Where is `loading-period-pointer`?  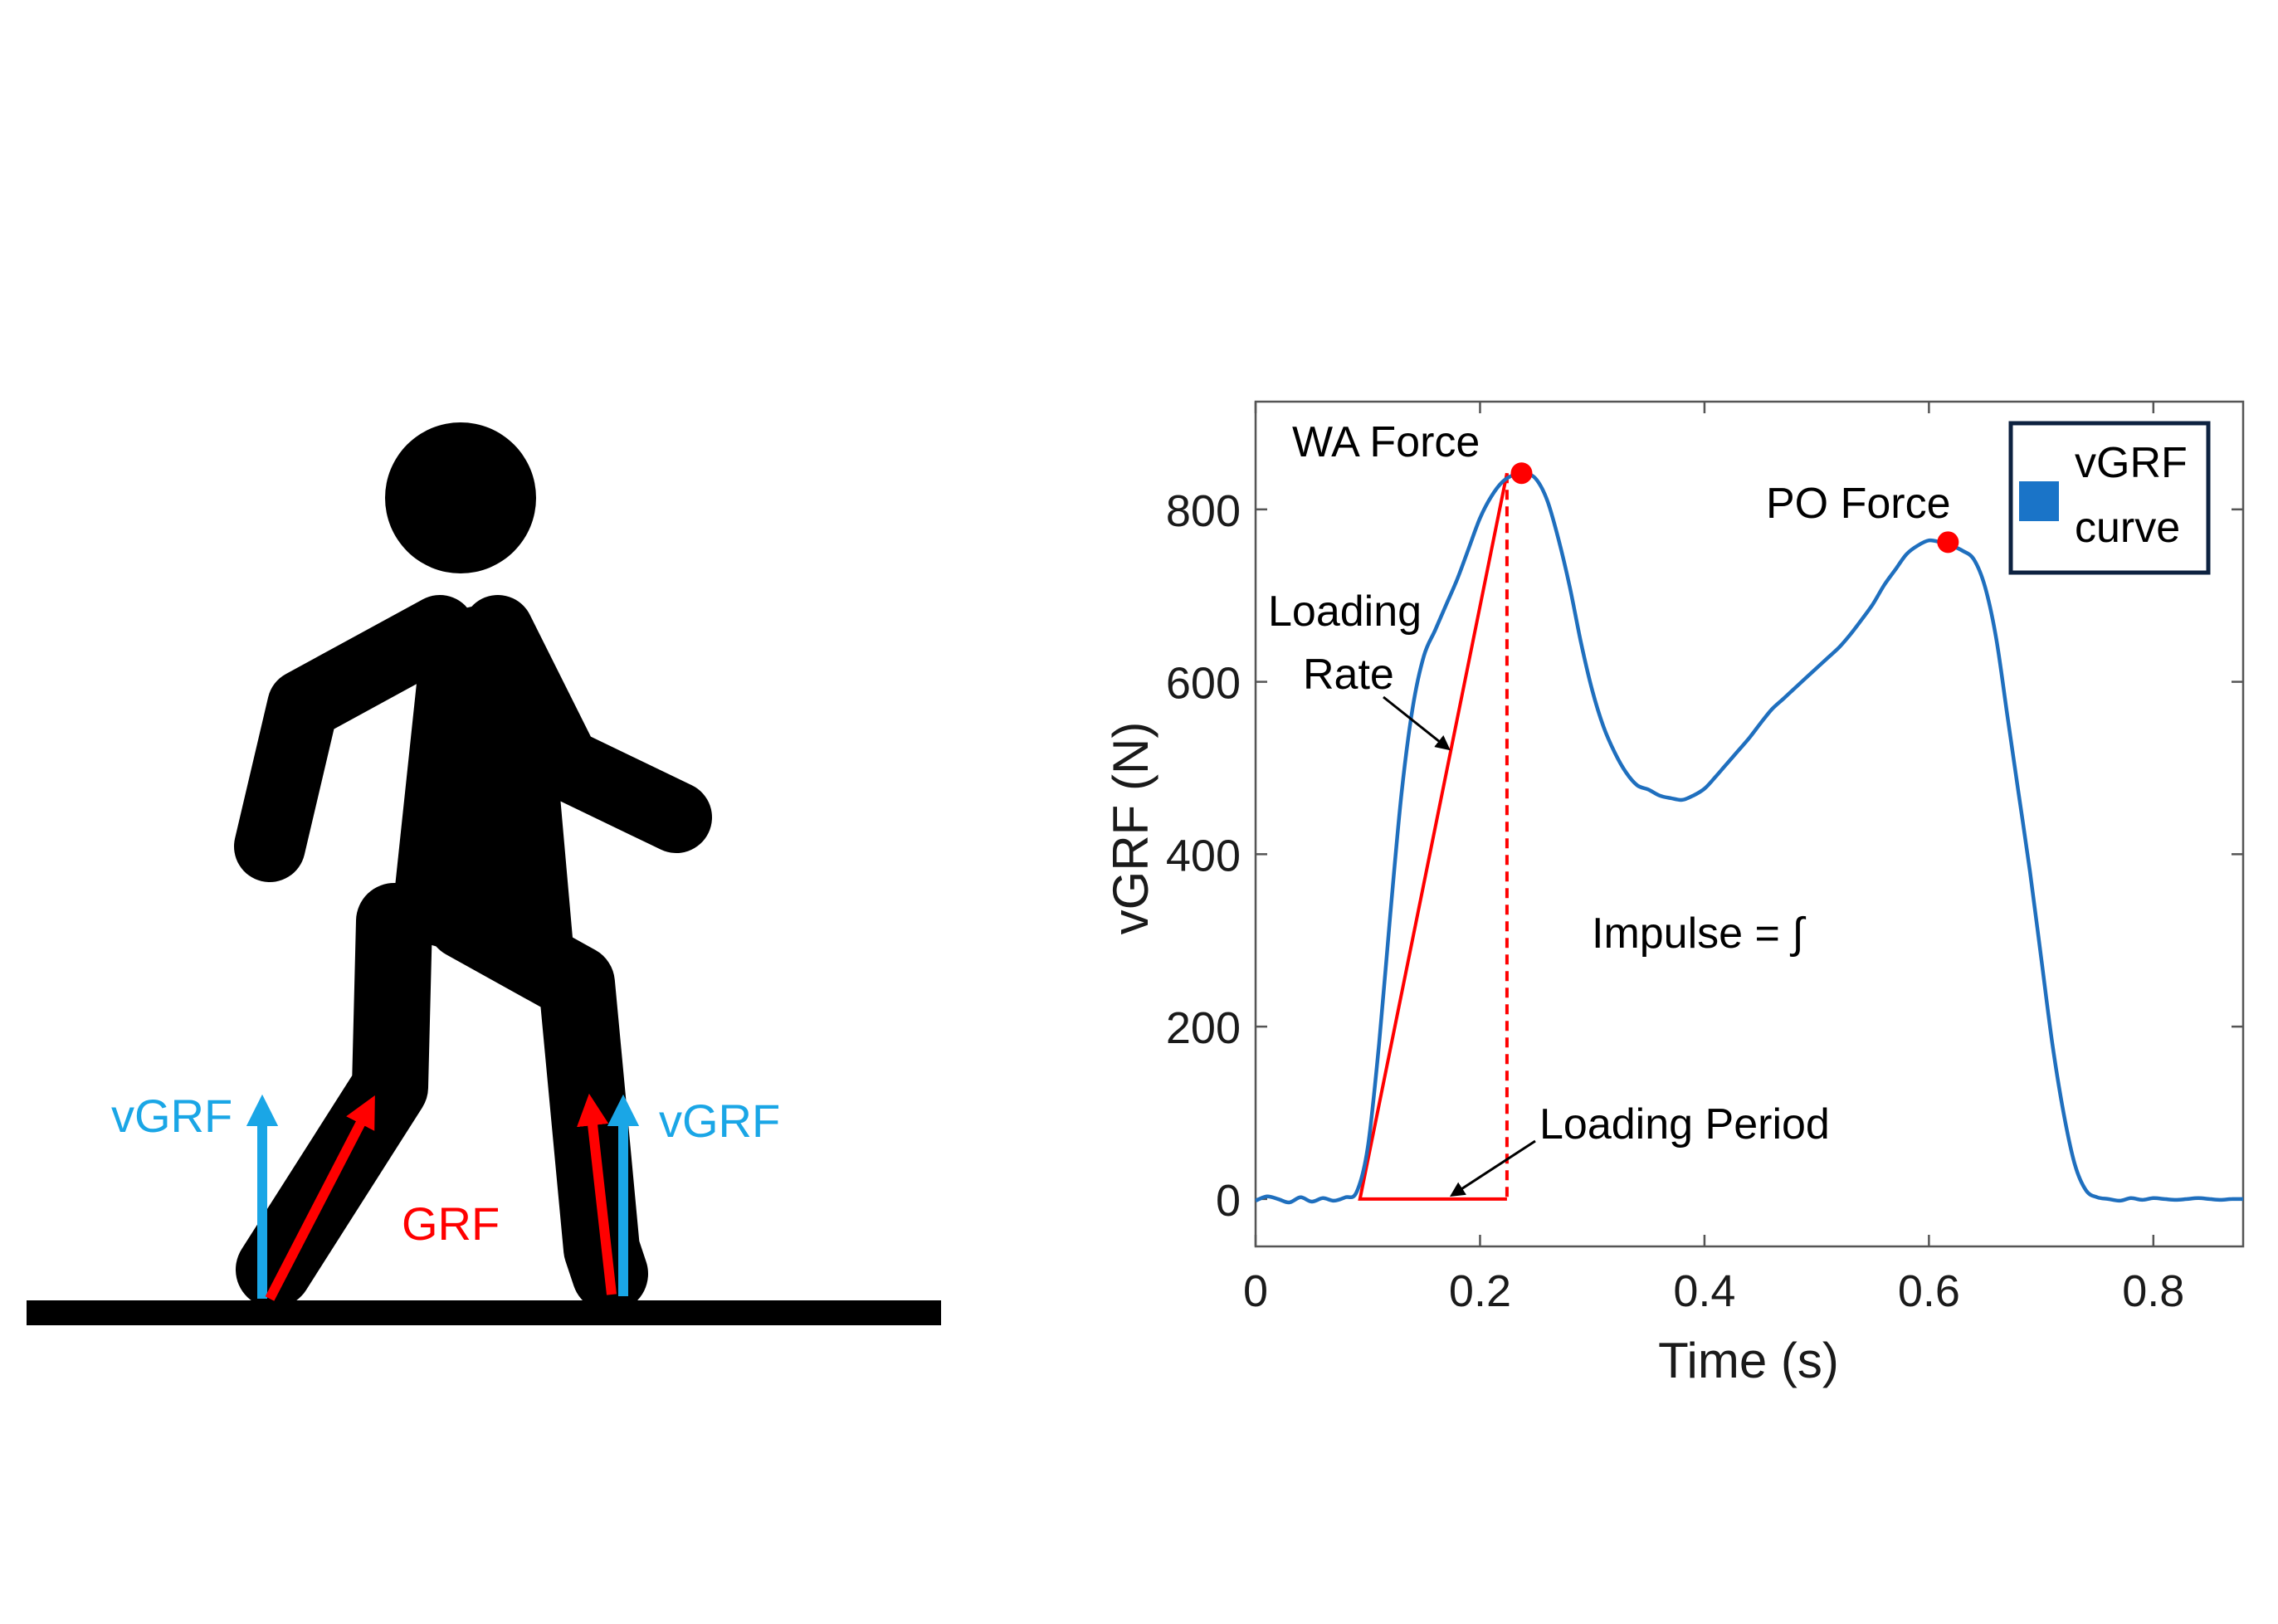 loading-period-pointer is located at coordinates (1492, 1168).